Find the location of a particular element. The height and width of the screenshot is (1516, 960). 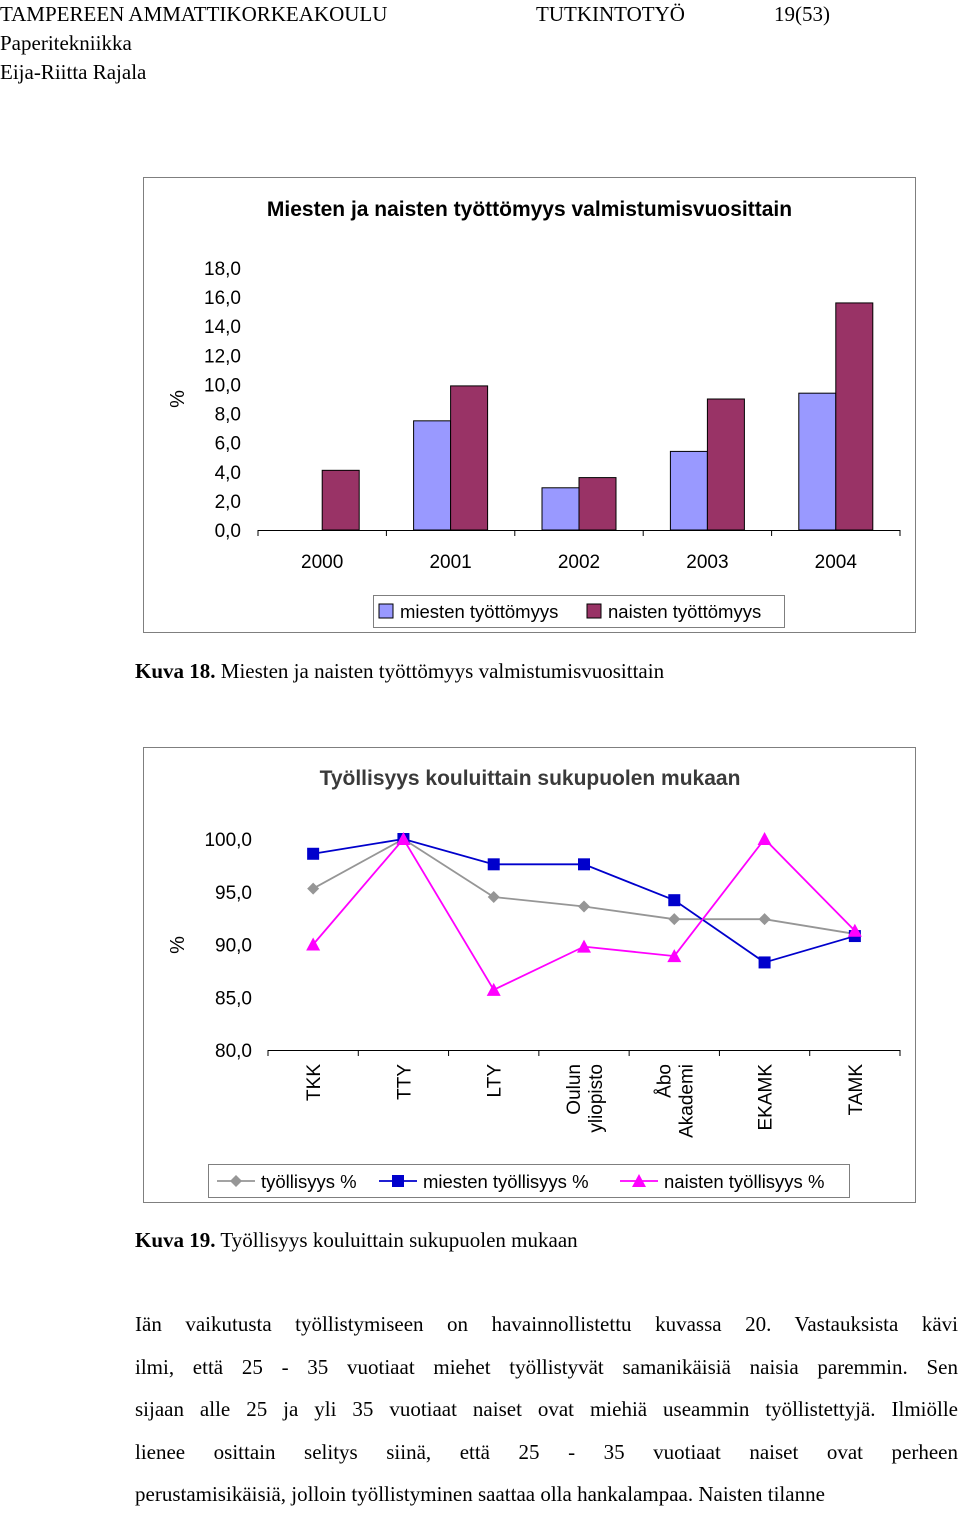

y-tick-label: 80,0 is located at coordinates (233, 1051).